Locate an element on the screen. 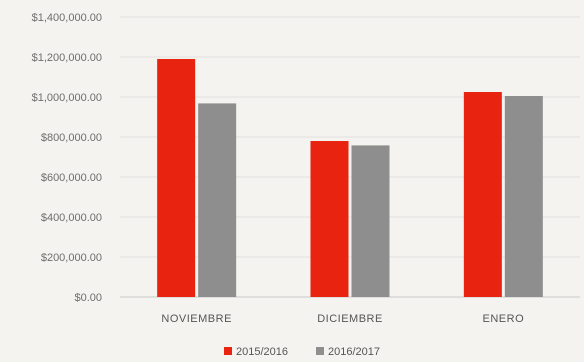 The height and width of the screenshot is (362, 584). bar-enero-2016-2017 is located at coordinates (523, 196).